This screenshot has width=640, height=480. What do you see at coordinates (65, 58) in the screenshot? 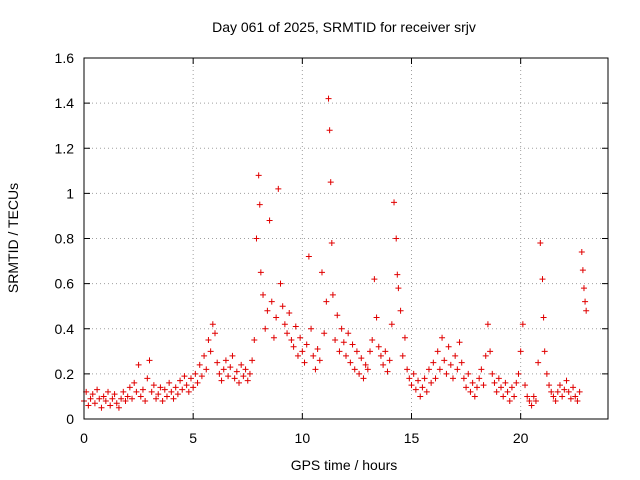
I see `y-tick-label: 1.6` at bounding box center [65, 58].